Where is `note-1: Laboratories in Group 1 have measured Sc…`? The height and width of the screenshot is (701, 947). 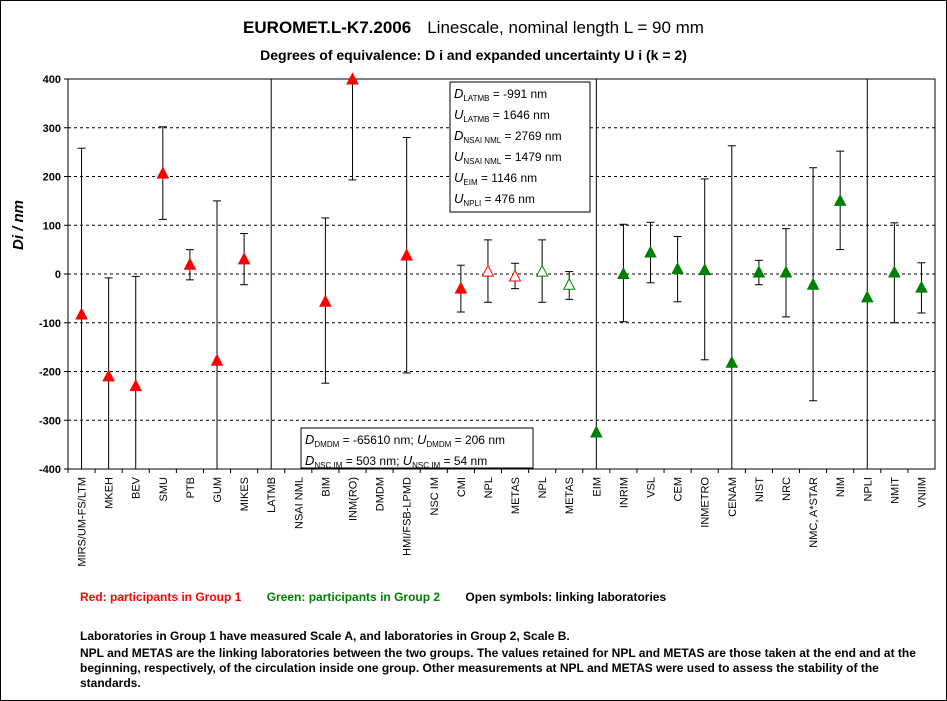 note-1: Laboratories in Group 1 have measured Sc… is located at coordinates (325, 636).